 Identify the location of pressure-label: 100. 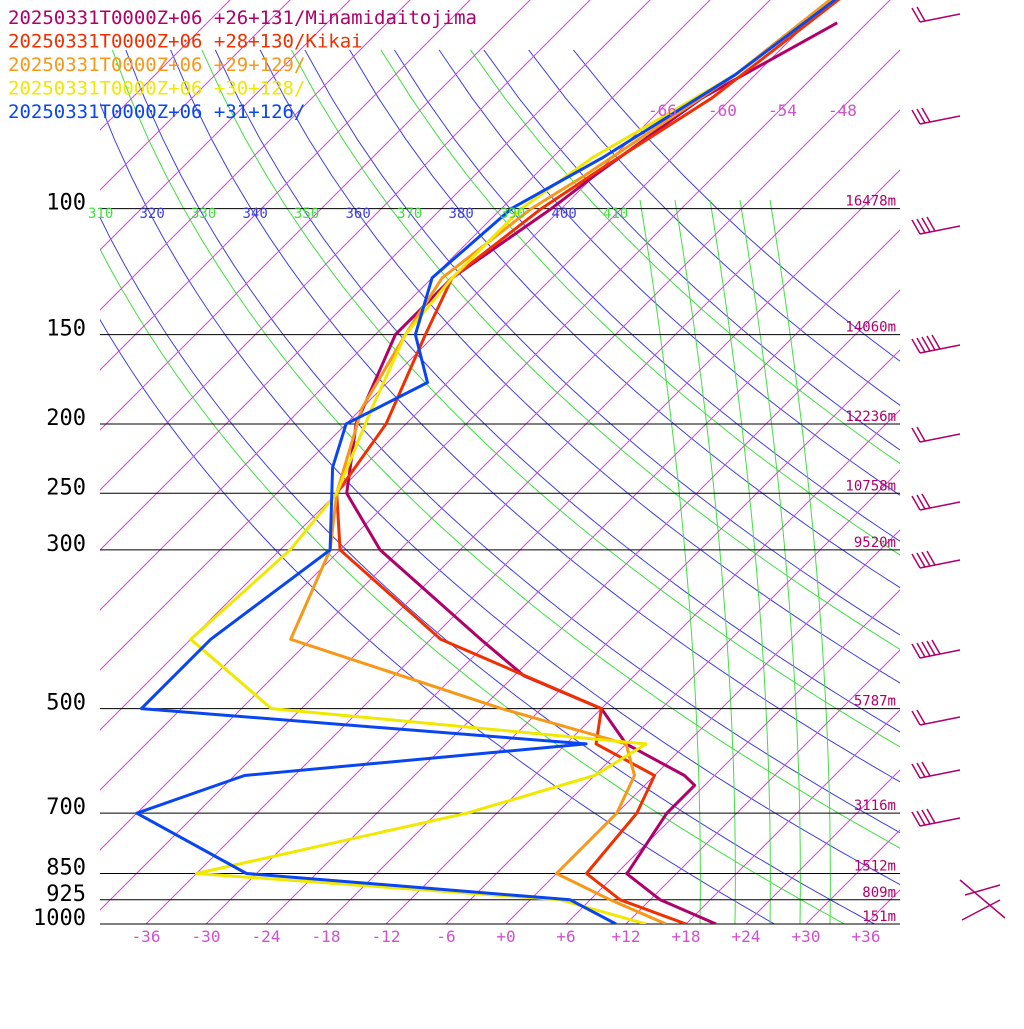
(66, 203).